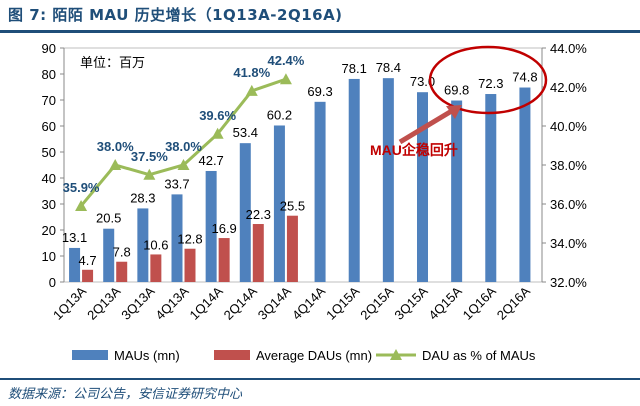  Describe the element at coordinates (308, 302) in the screenshot. I see `x-tick-label: 4Q14A` at that location.